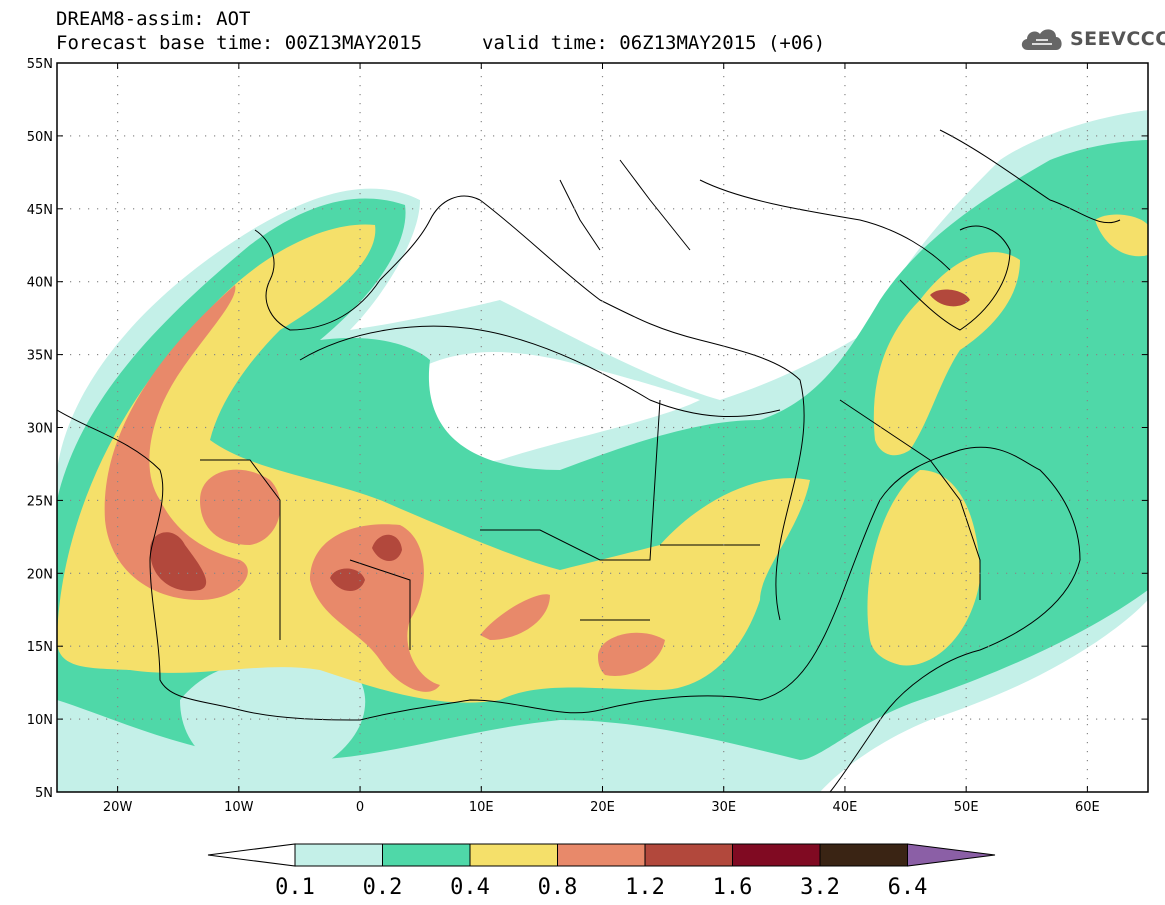 This screenshot has width=1165, height=905. I want to click on colorbar-label: 0.4, so click(470, 887).